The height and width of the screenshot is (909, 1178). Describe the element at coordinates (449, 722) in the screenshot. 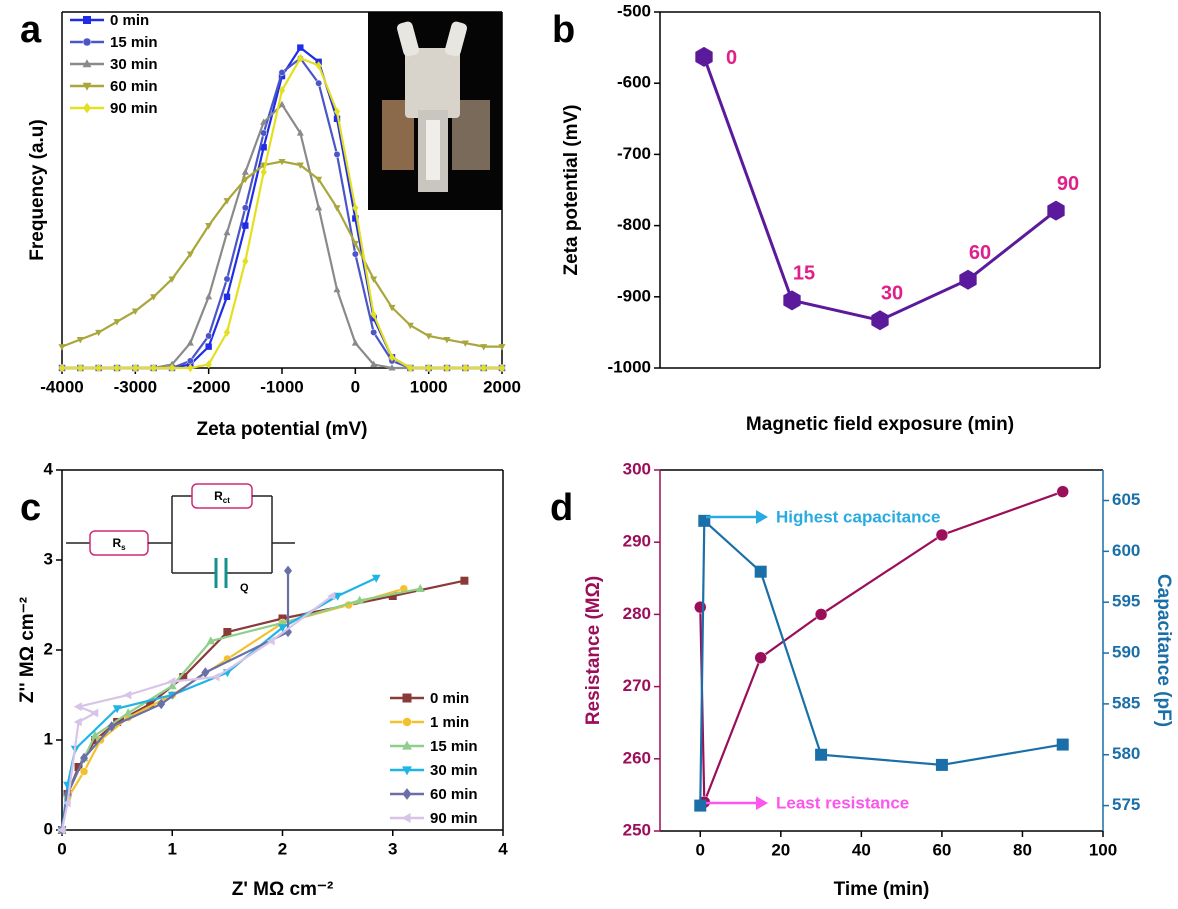

I see `legend-label: 1 min` at that location.